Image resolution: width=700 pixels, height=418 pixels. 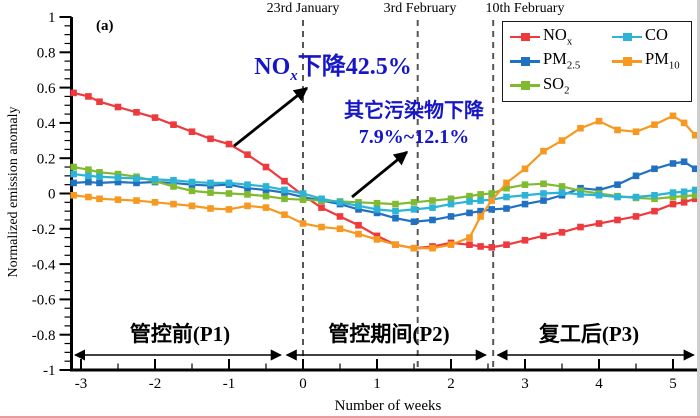 I want to click on series-CO, so click(x=384, y=192).